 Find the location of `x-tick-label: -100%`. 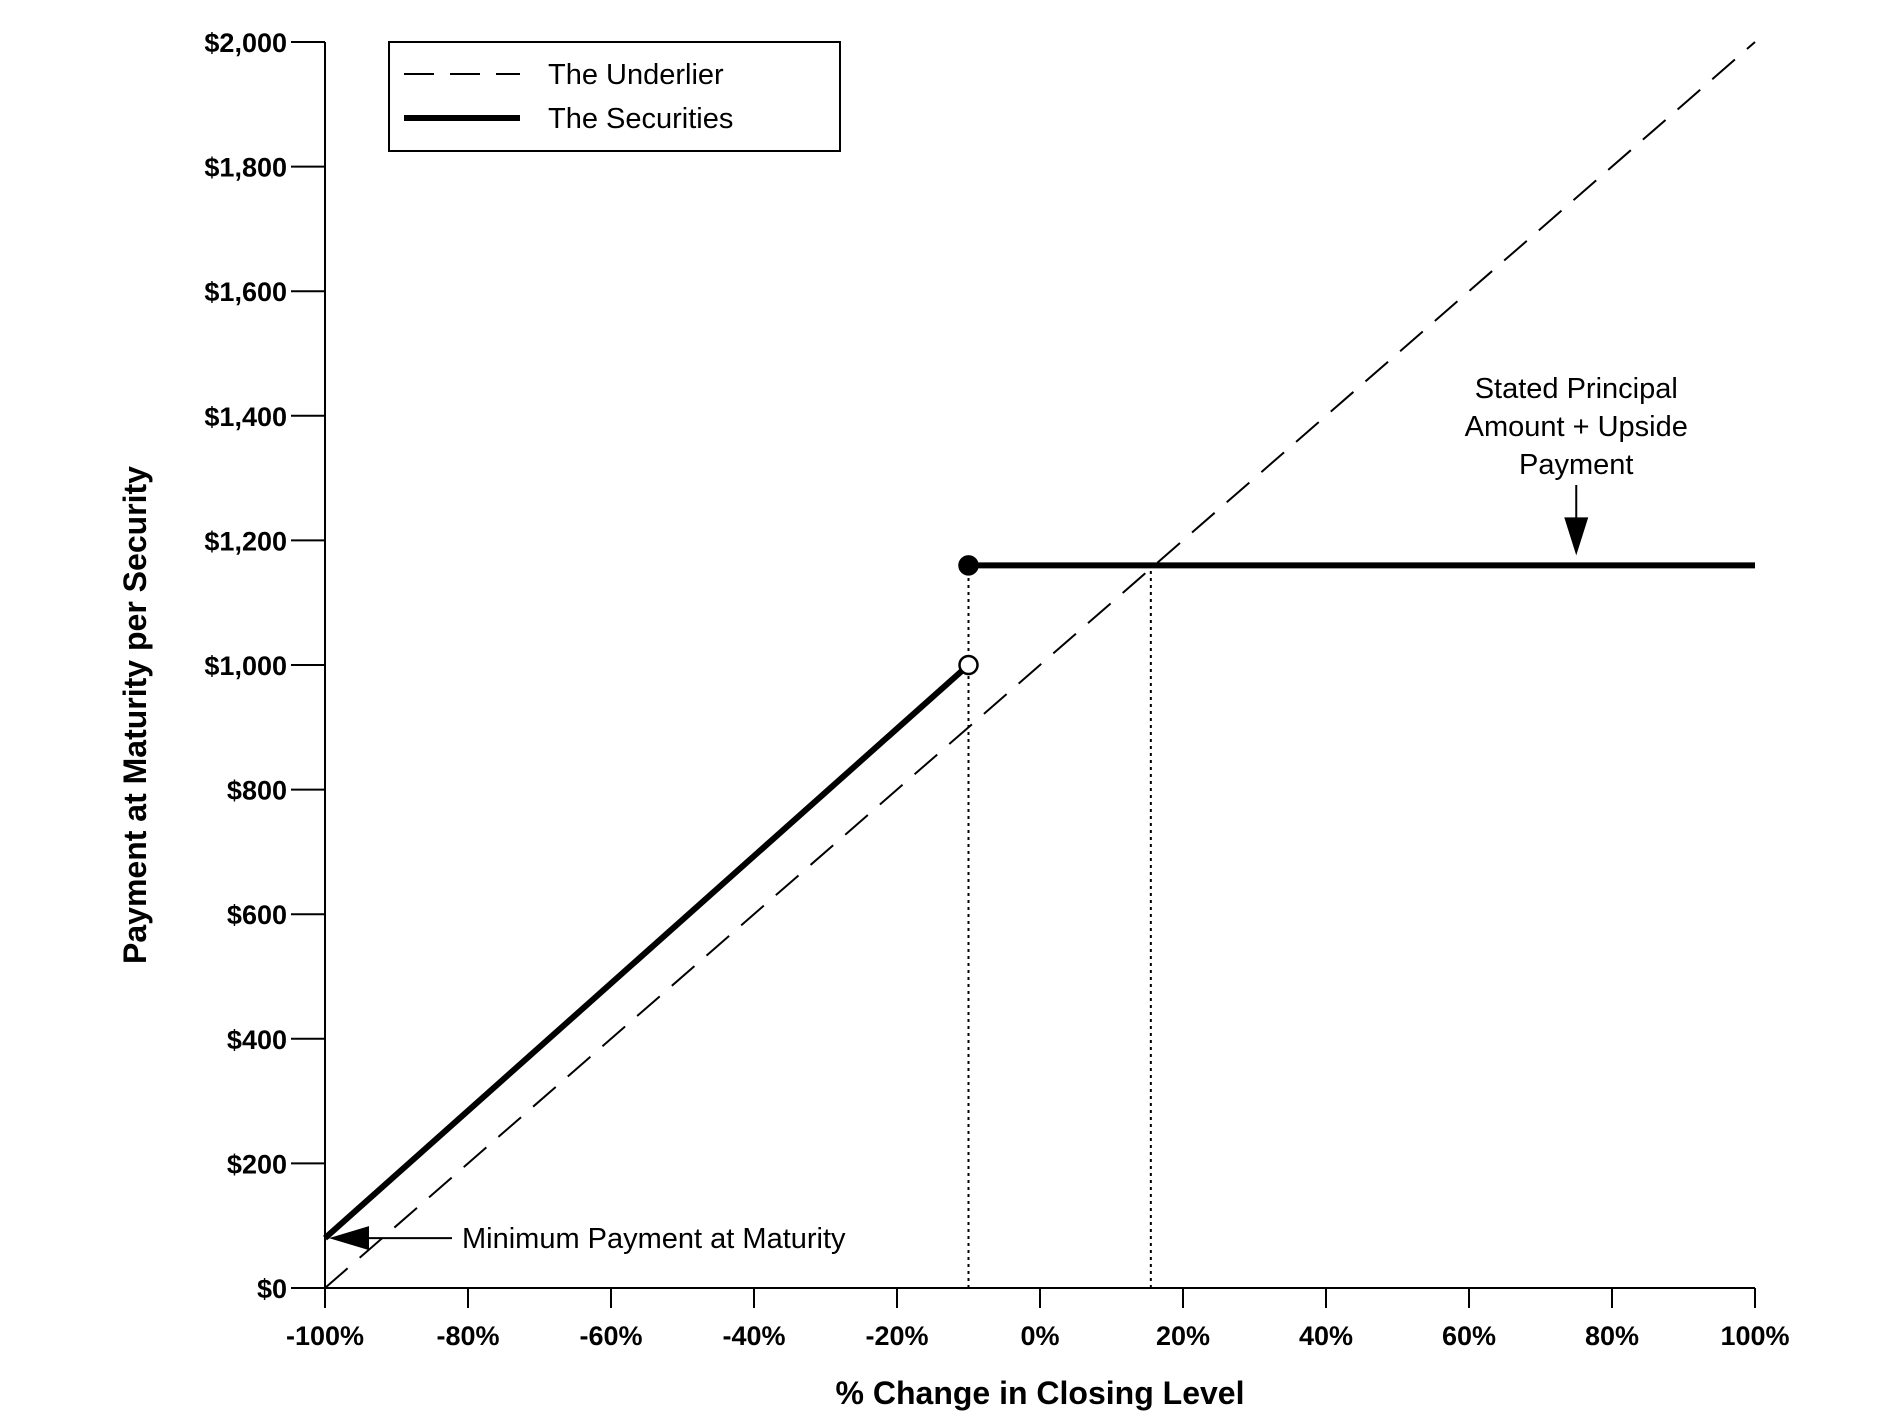

x-tick-label: -100% is located at coordinates (325, 1336).